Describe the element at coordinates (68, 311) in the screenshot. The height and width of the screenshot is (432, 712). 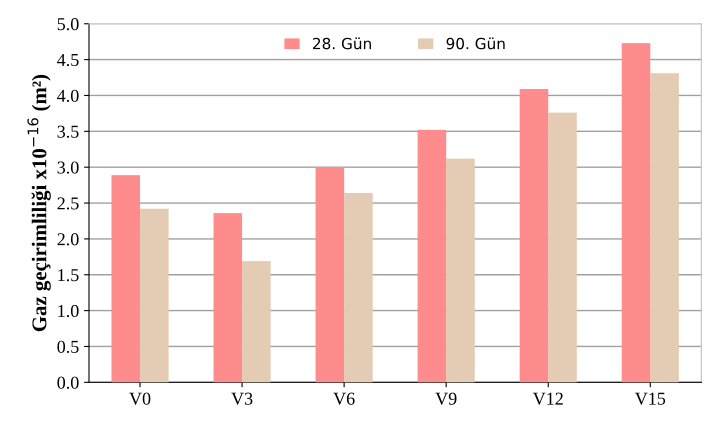
I see `y-tick-label: 1.0` at that location.